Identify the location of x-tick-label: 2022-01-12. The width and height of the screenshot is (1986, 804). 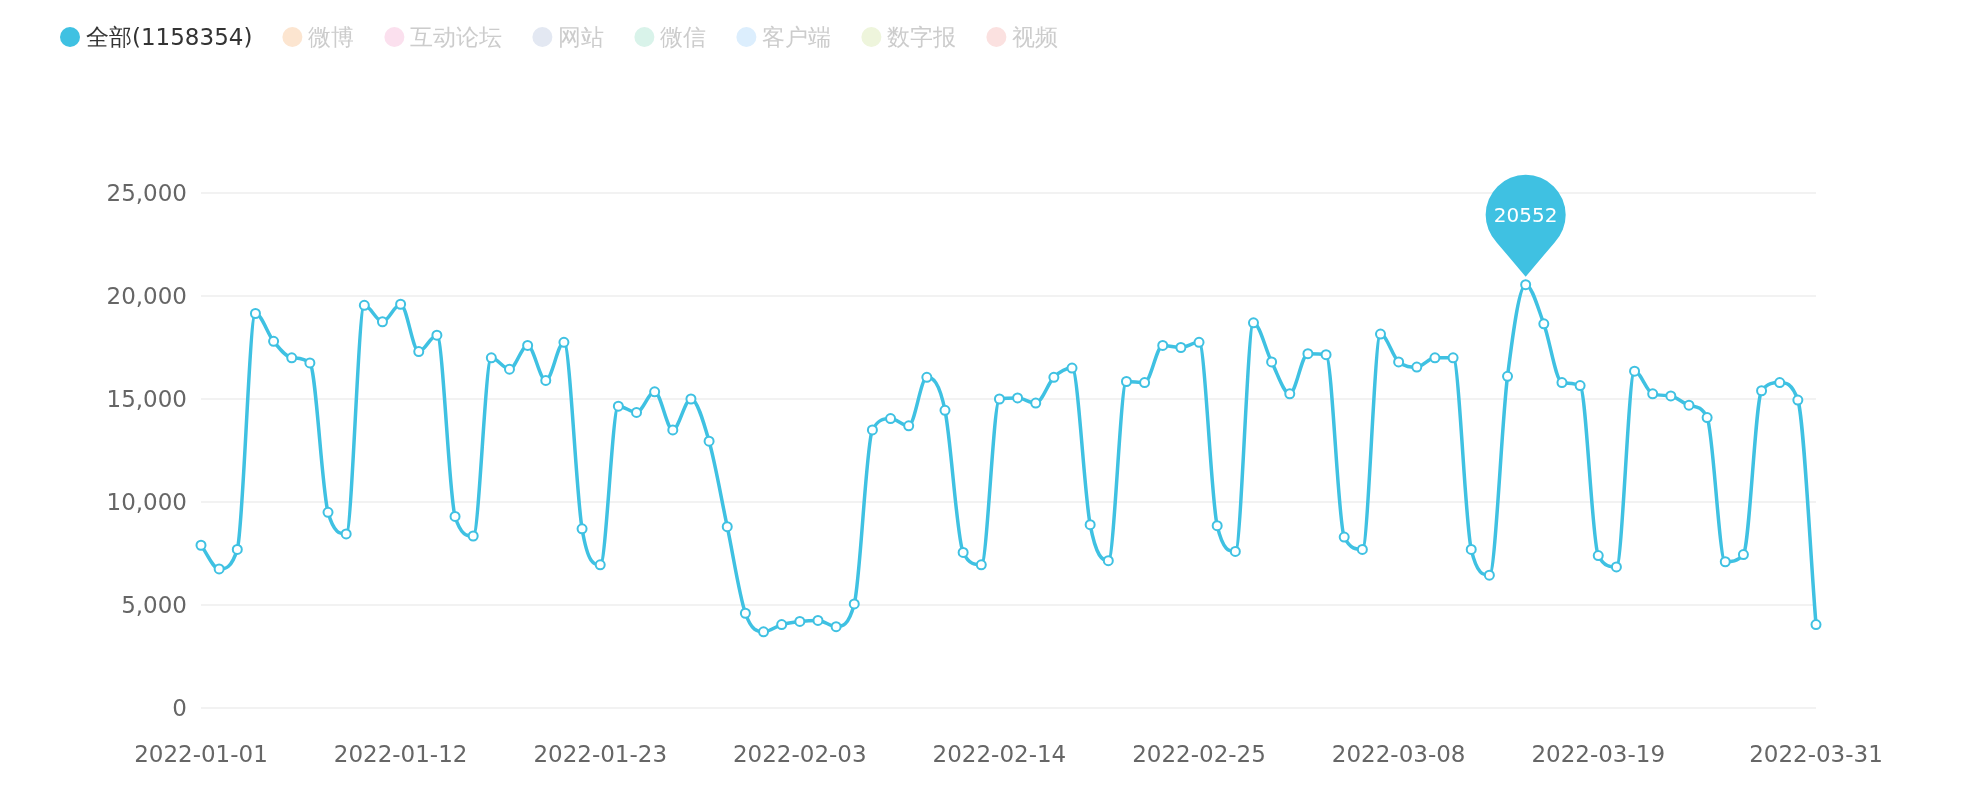
(400, 754).